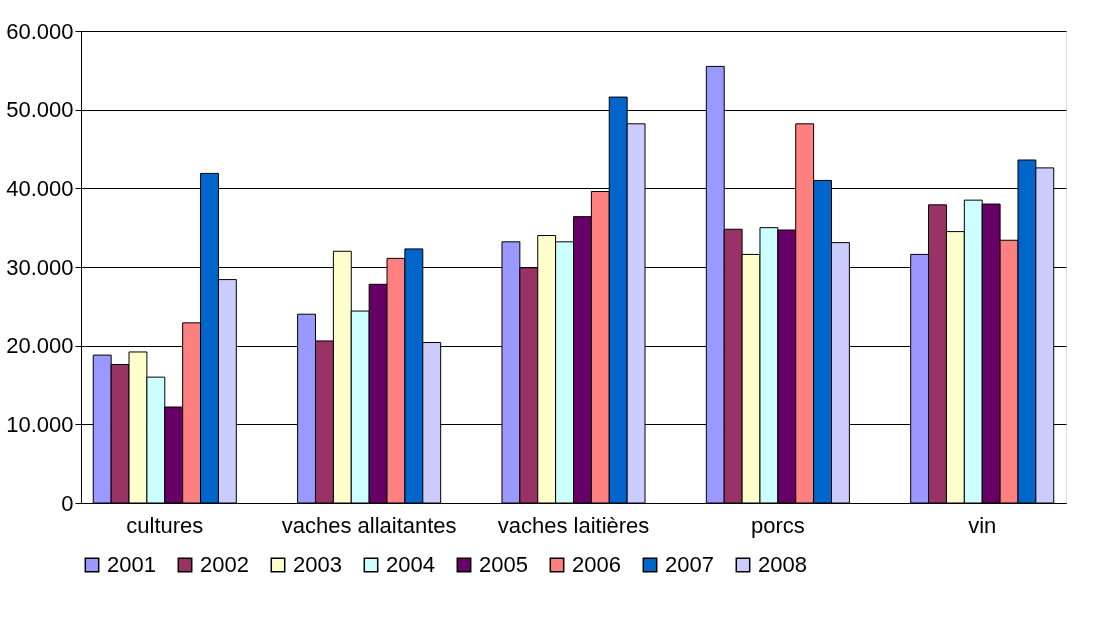  Describe the element at coordinates (317, 564) in the screenshot. I see `legend-label: 2003` at that location.